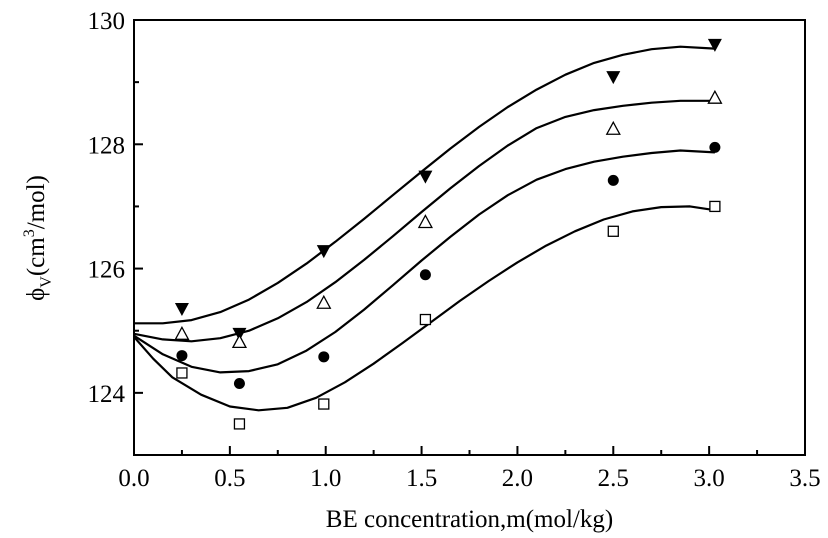 The width and height of the screenshot is (828, 538). What do you see at coordinates (46, 282) in the screenshot?
I see `y-axis-label-subscript: V` at bounding box center [46, 282].